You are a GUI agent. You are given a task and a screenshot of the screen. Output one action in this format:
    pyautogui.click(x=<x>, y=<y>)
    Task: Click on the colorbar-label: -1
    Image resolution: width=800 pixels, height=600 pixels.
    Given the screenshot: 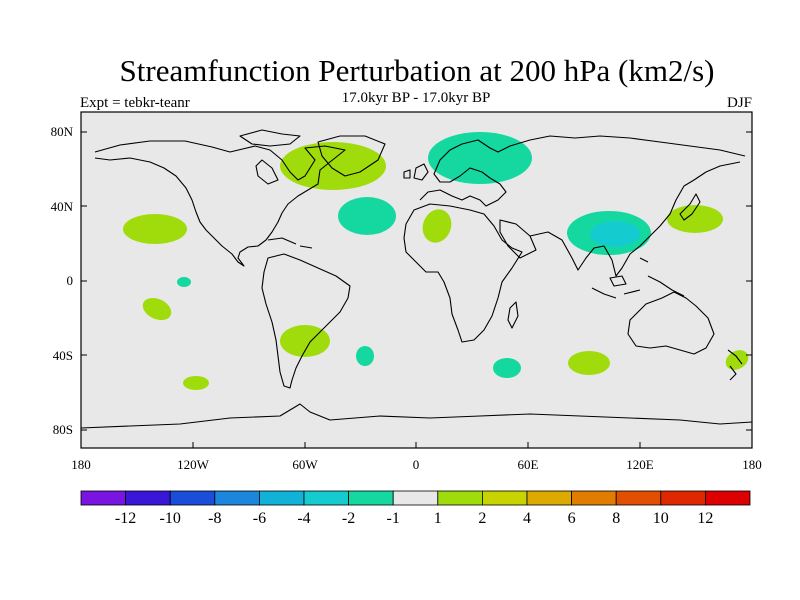 What is the action you would take?
    pyautogui.click(x=393, y=518)
    